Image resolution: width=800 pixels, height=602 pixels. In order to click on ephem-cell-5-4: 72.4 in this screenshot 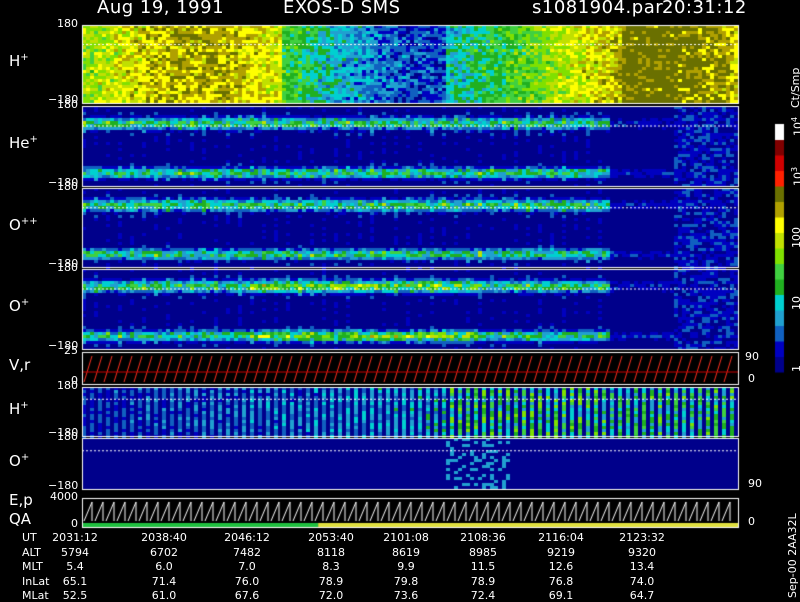, I will do `click(483, 595)`.